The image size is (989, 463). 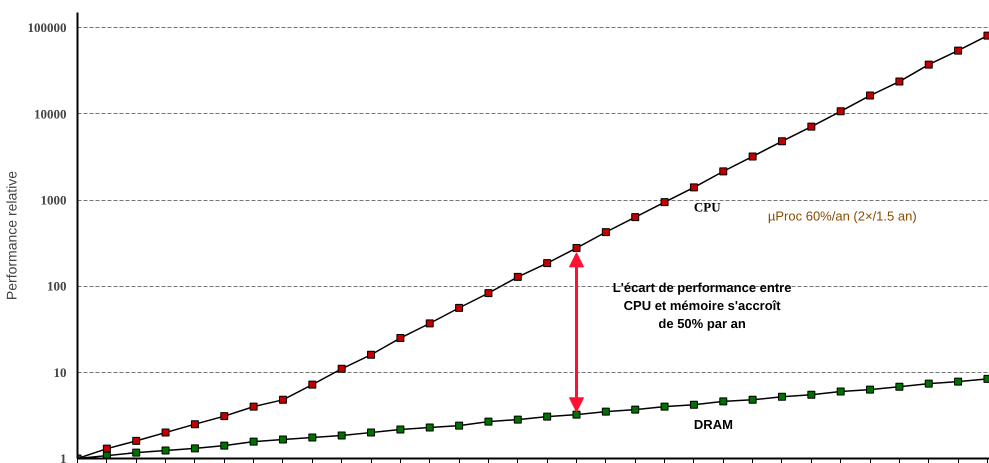 What do you see at coordinates (63, 457) in the screenshot?
I see `y-tick-label: 1` at bounding box center [63, 457].